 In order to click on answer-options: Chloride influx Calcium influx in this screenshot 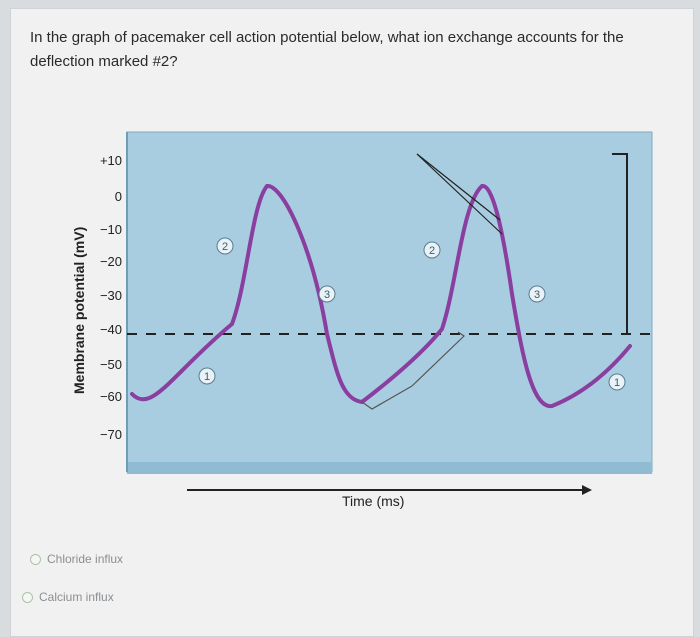, I will do `click(72, 590)`.